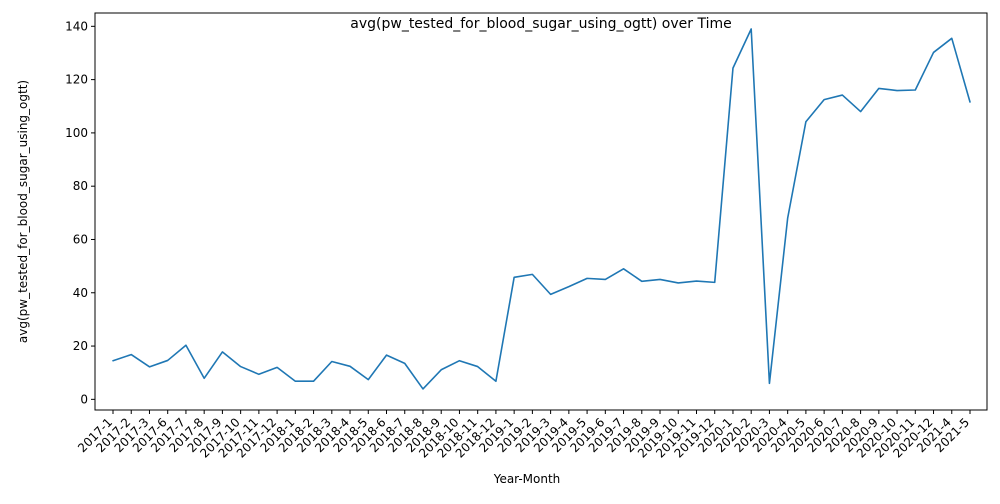 The width and height of the screenshot is (1000, 504). What do you see at coordinates (80, 212) in the screenshot?
I see `y-axis: 0 20 40 60 80 100 120 140` at bounding box center [80, 212].